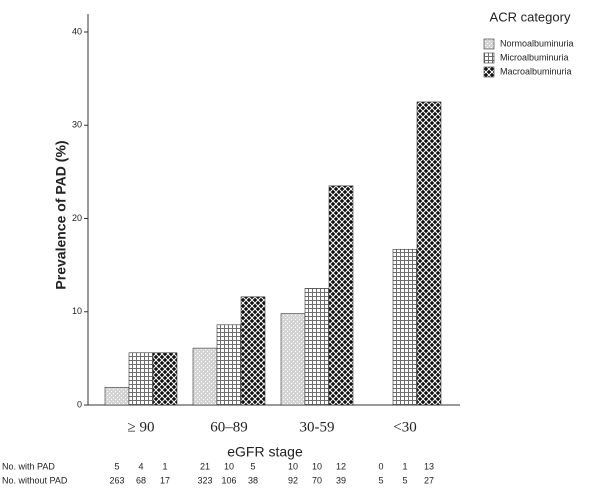 The height and width of the screenshot is (500, 610). Describe the element at coordinates (293, 480) in the screenshot. I see `table-cell: 92` at that location.